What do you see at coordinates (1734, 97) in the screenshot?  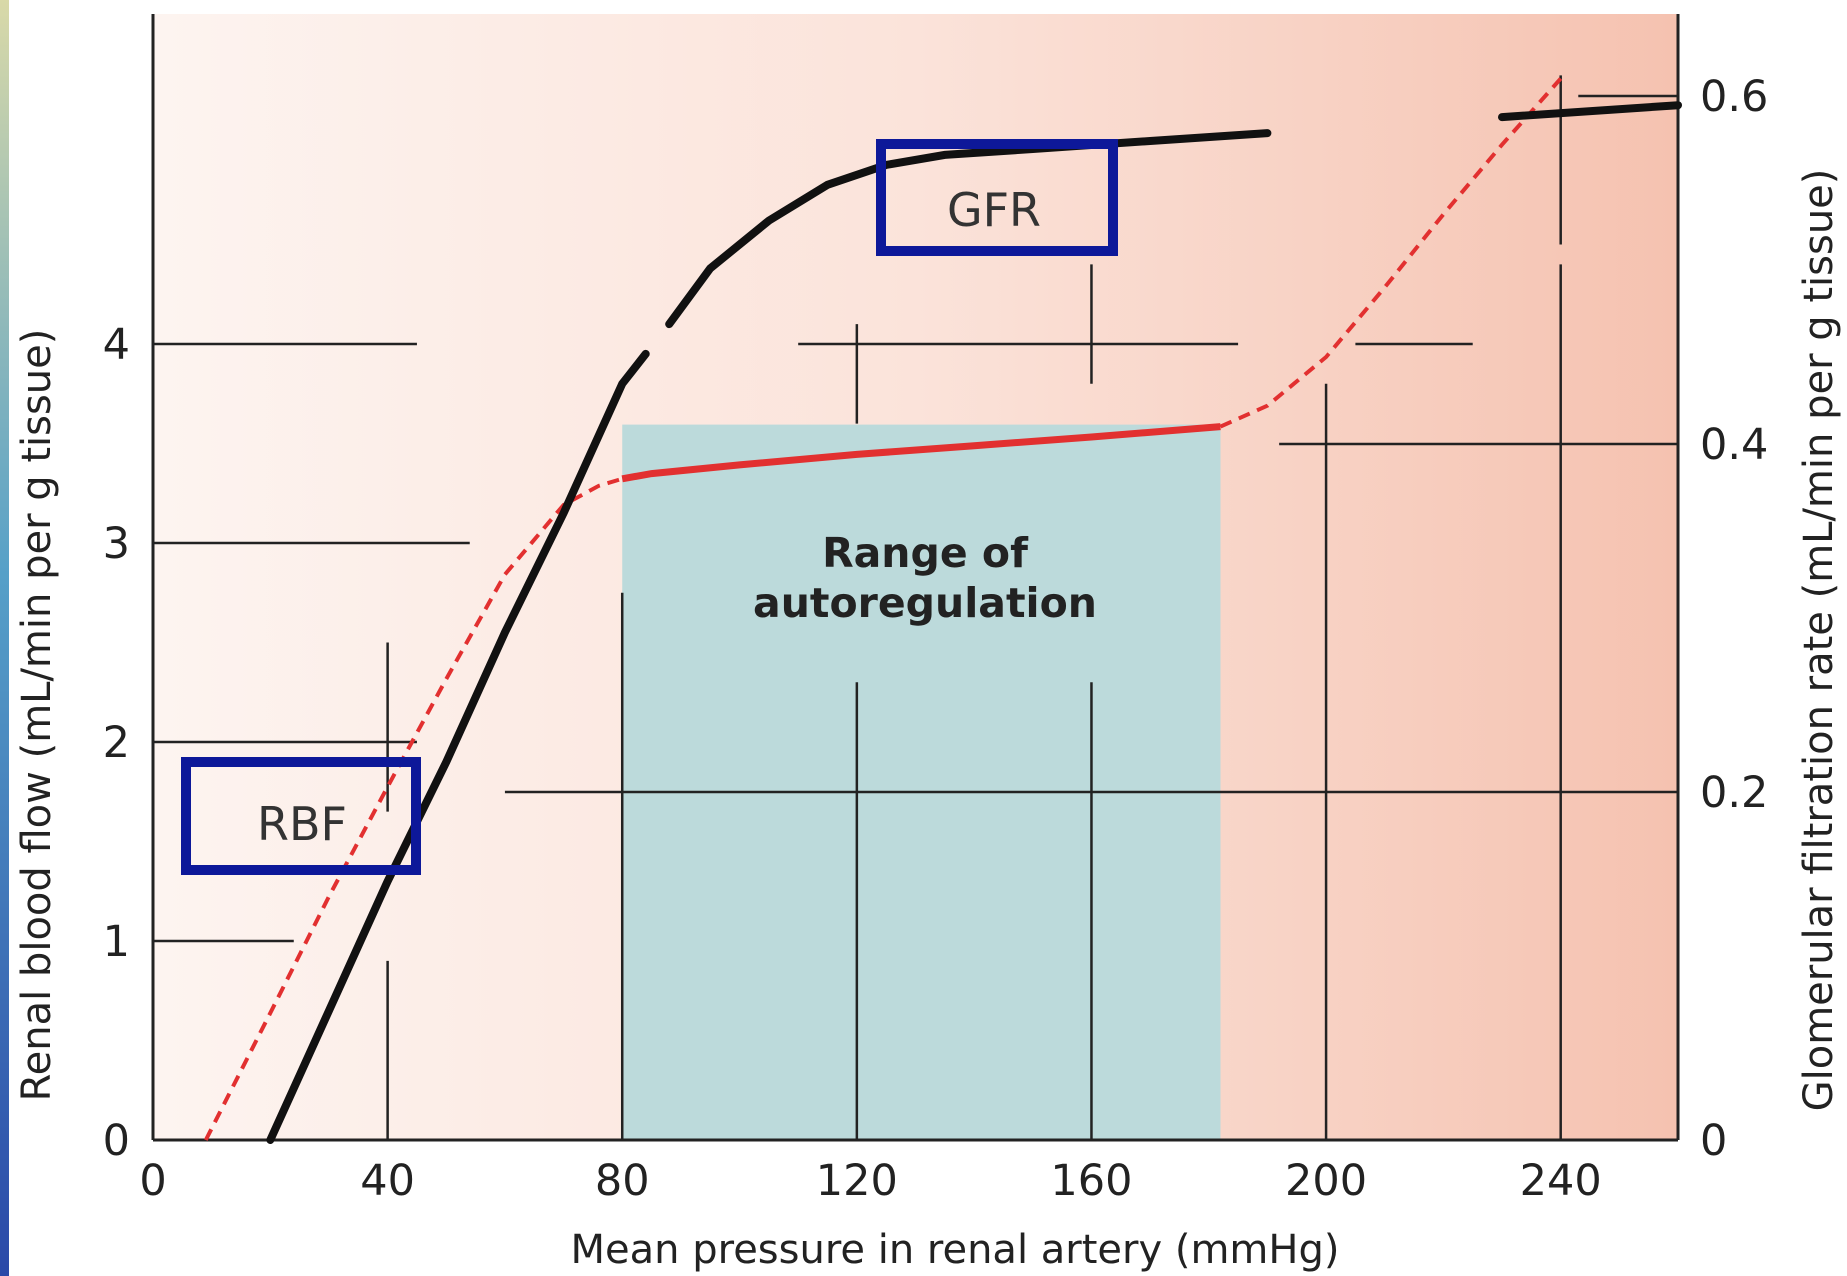 I see `y-tick-label-right: 0.6` at bounding box center [1734, 97].